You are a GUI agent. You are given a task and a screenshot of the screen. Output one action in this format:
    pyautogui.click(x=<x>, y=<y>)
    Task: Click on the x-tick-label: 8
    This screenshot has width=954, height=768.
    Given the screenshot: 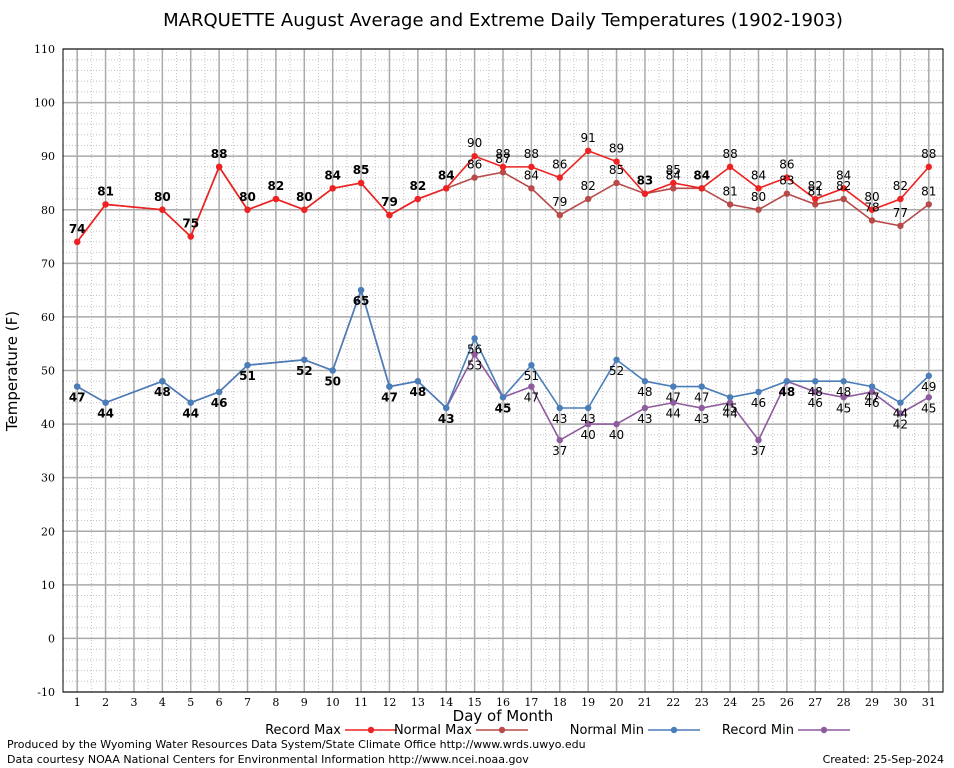 What is the action you would take?
    pyautogui.click(x=275, y=702)
    